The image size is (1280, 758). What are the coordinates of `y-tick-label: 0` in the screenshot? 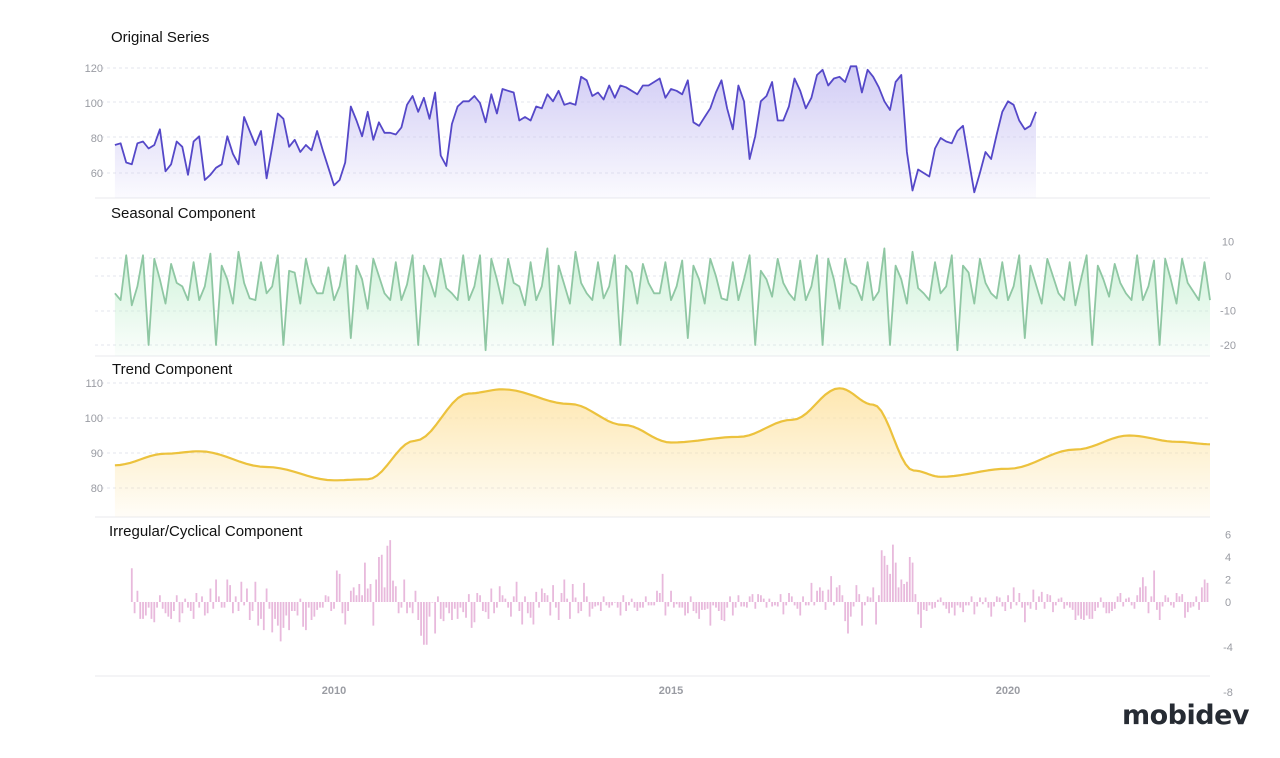 It's located at (1228, 603).